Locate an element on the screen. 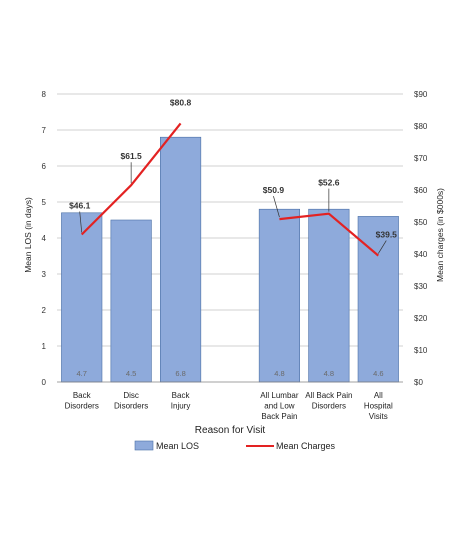 The height and width of the screenshot is (539, 469). x-category-label: Back Disorders is located at coordinates (82, 401).